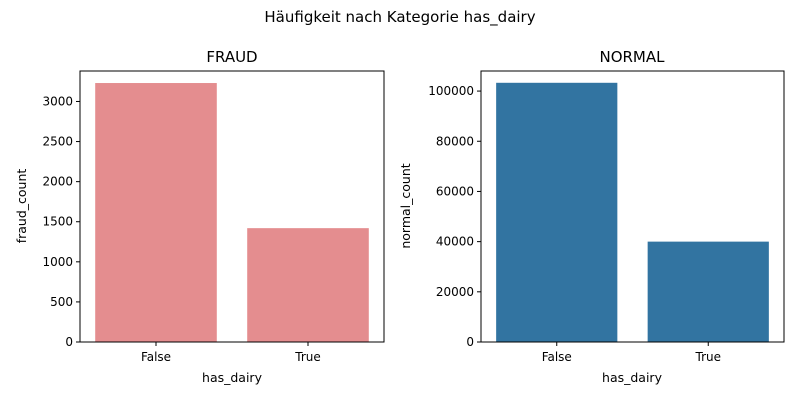 This screenshot has width=800, height=400. What do you see at coordinates (399, 17) in the screenshot?
I see `figure-suptitle: Häufigkeit nach Kategorie has_dairy` at bounding box center [399, 17].